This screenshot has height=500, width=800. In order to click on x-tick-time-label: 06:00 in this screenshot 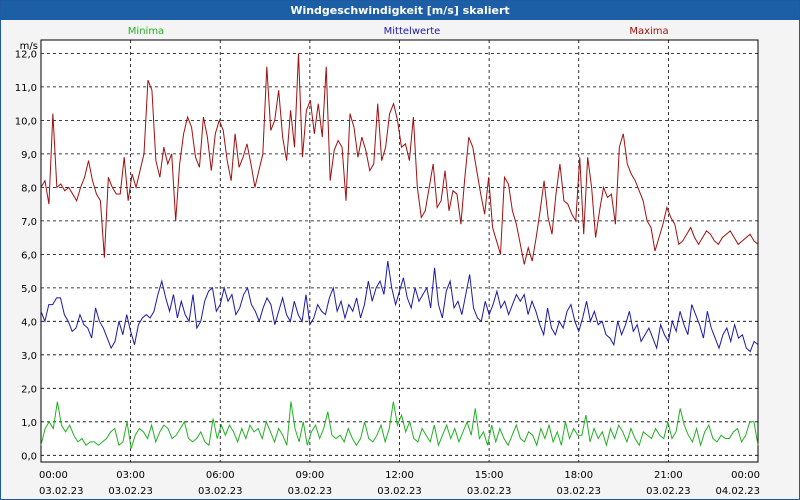, I will do `click(220, 475)`.